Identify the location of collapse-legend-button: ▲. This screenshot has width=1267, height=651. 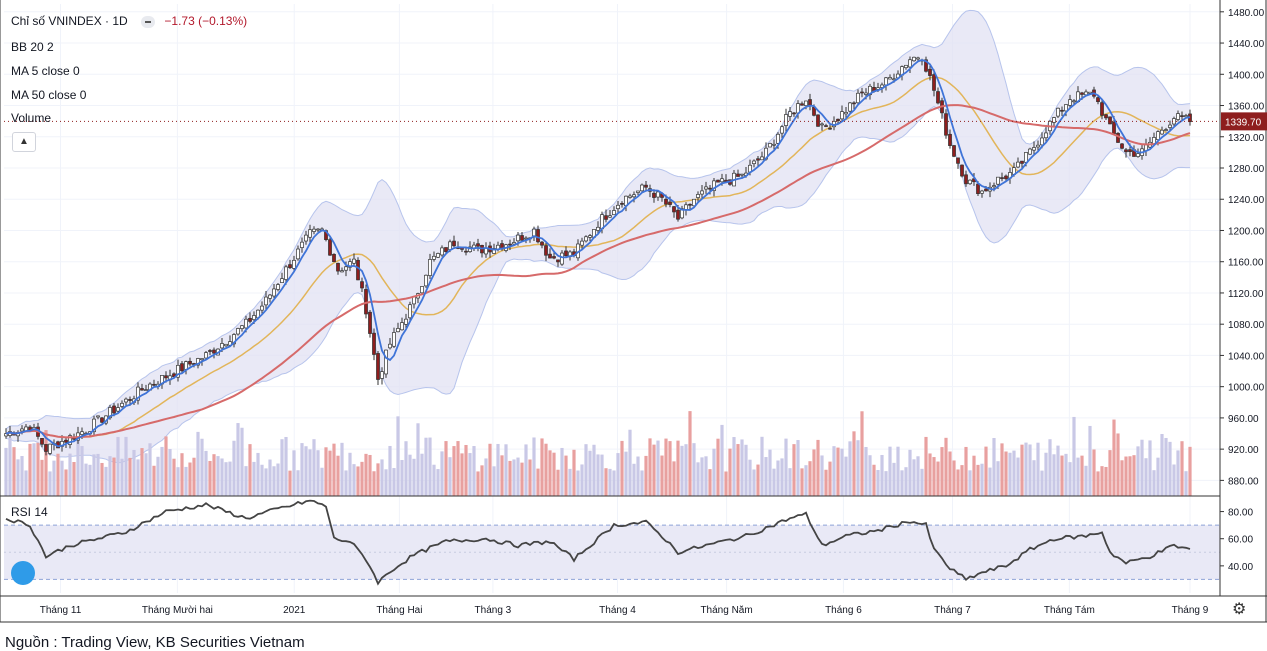
(24, 142).